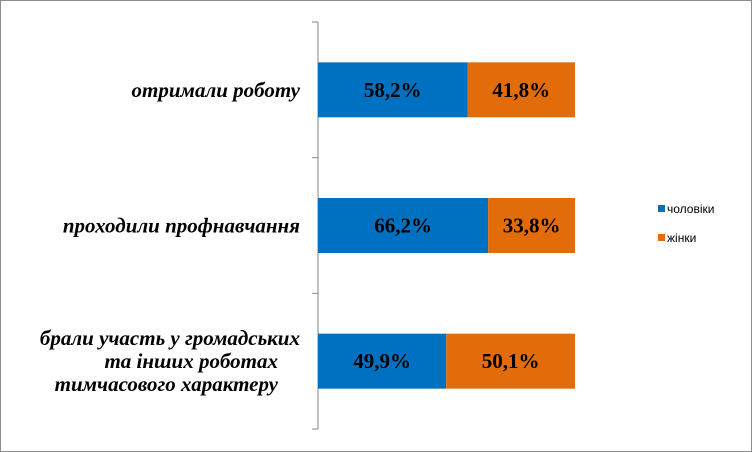 The width and height of the screenshot is (752, 452). I want to click on data-label: 33,8%, so click(532, 226).